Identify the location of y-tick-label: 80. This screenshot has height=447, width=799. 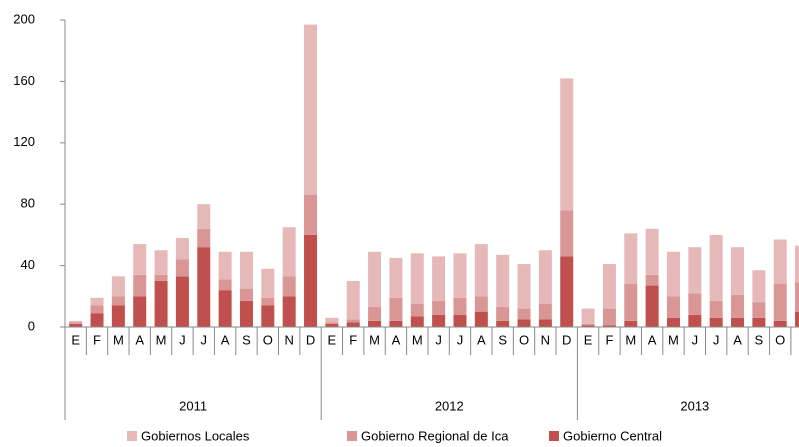
(28, 203).